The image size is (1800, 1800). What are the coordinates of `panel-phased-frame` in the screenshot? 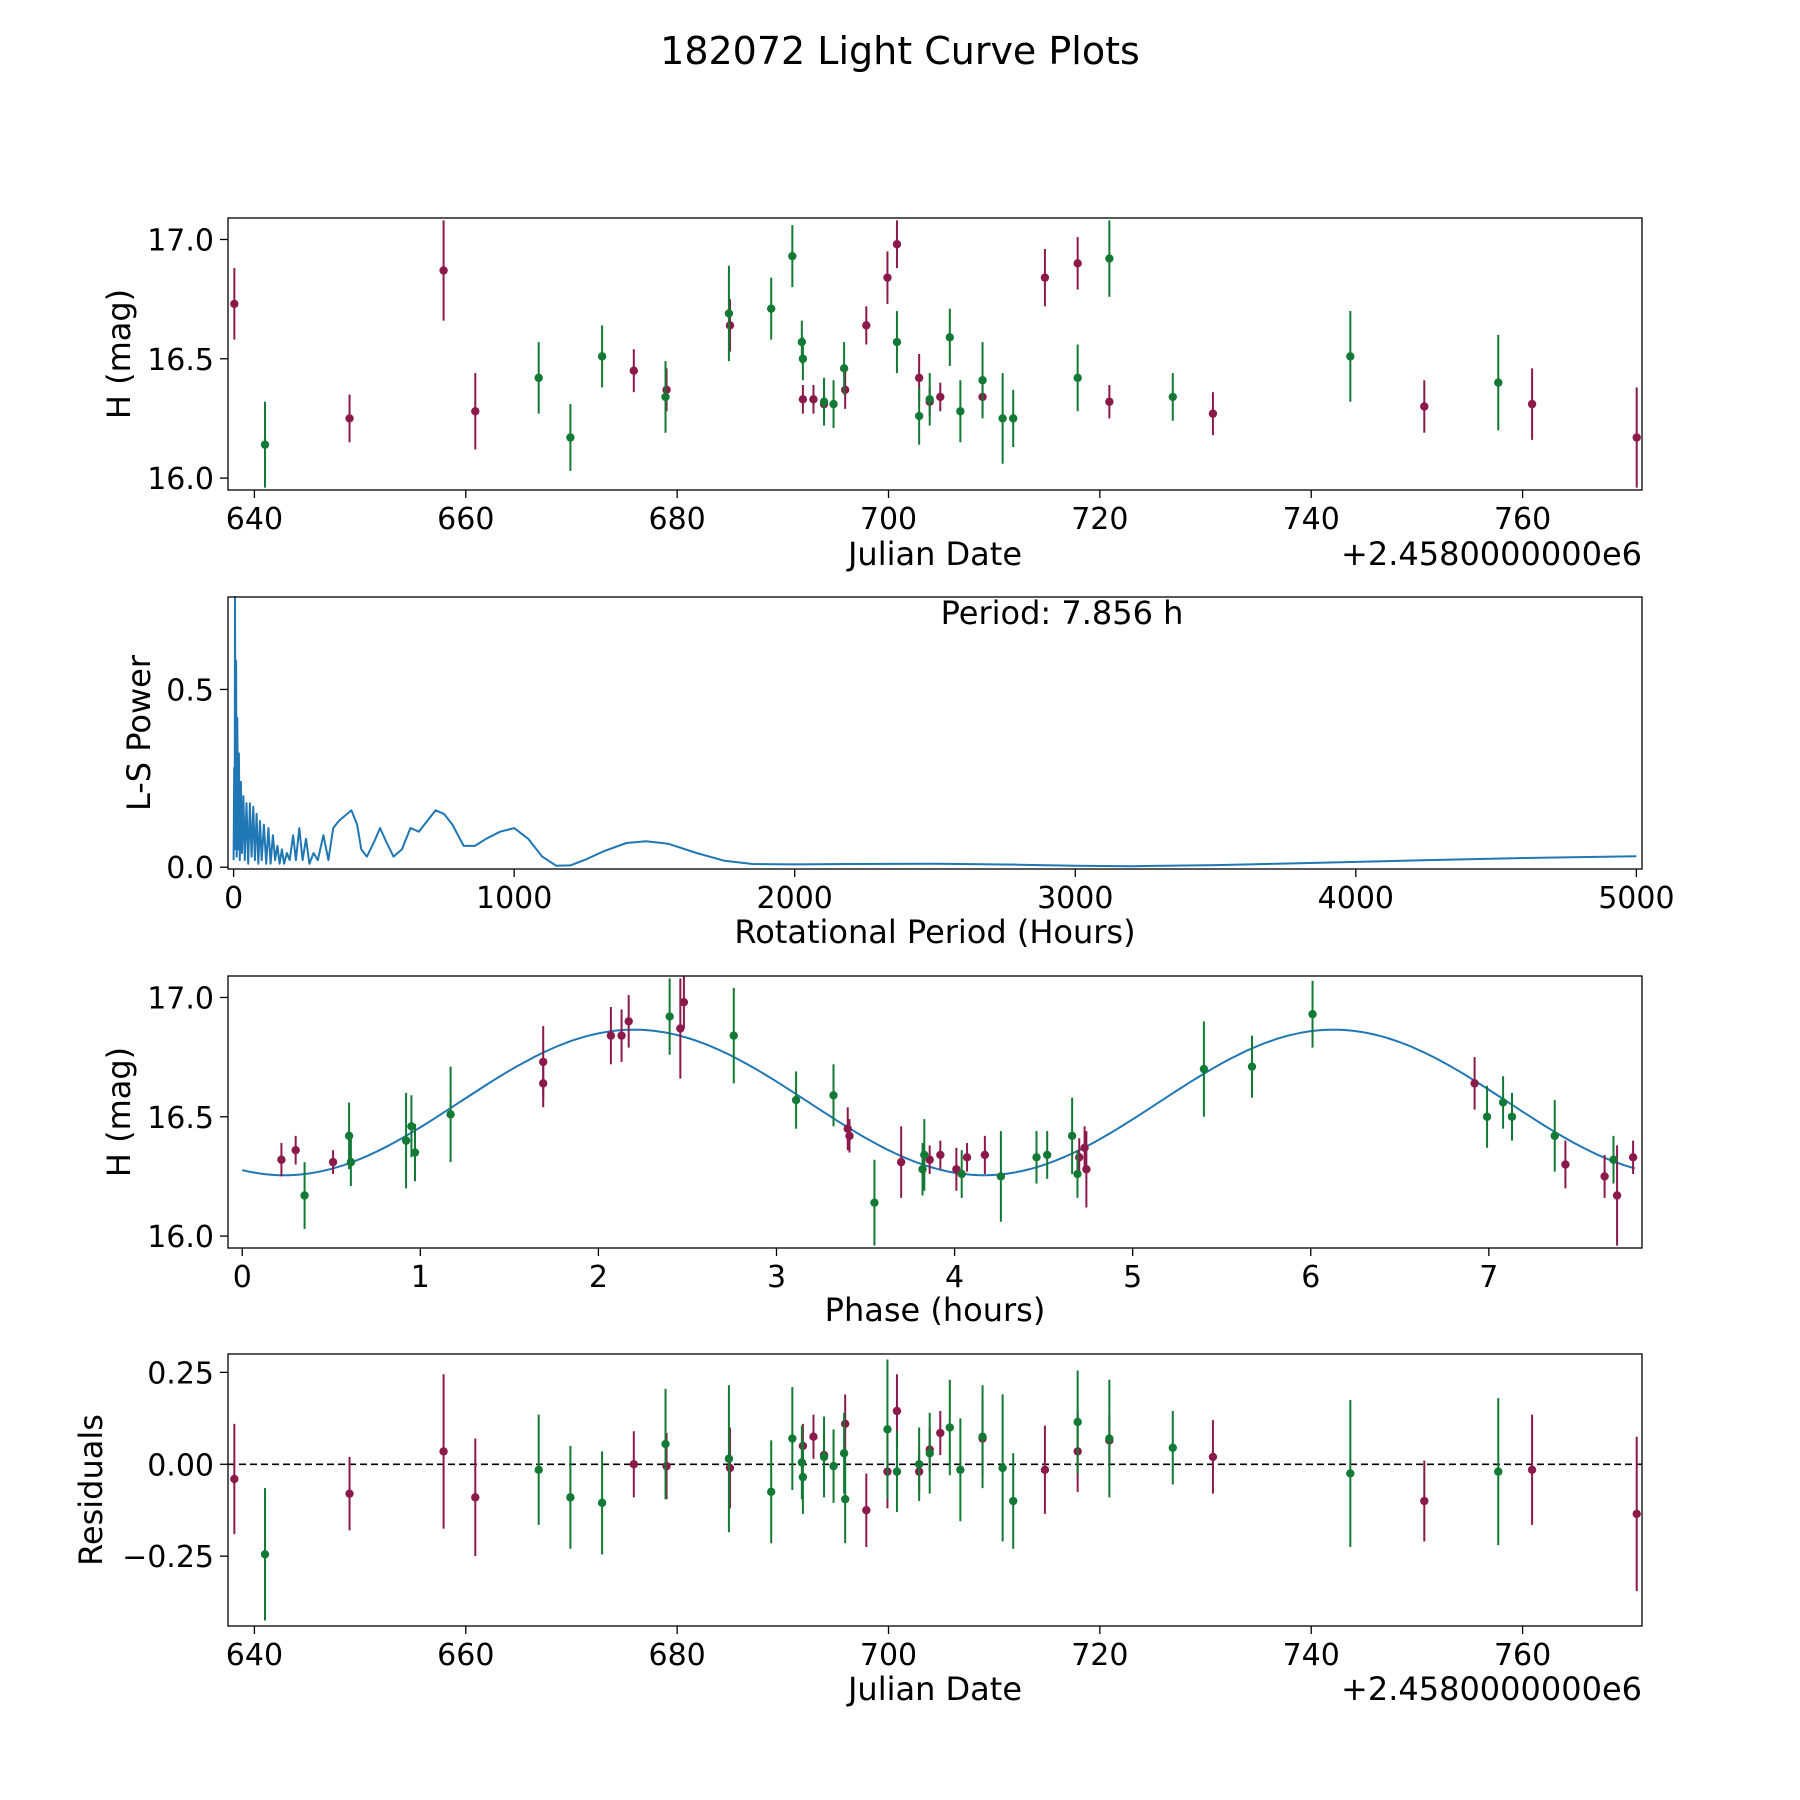 It's located at (935, 1112).